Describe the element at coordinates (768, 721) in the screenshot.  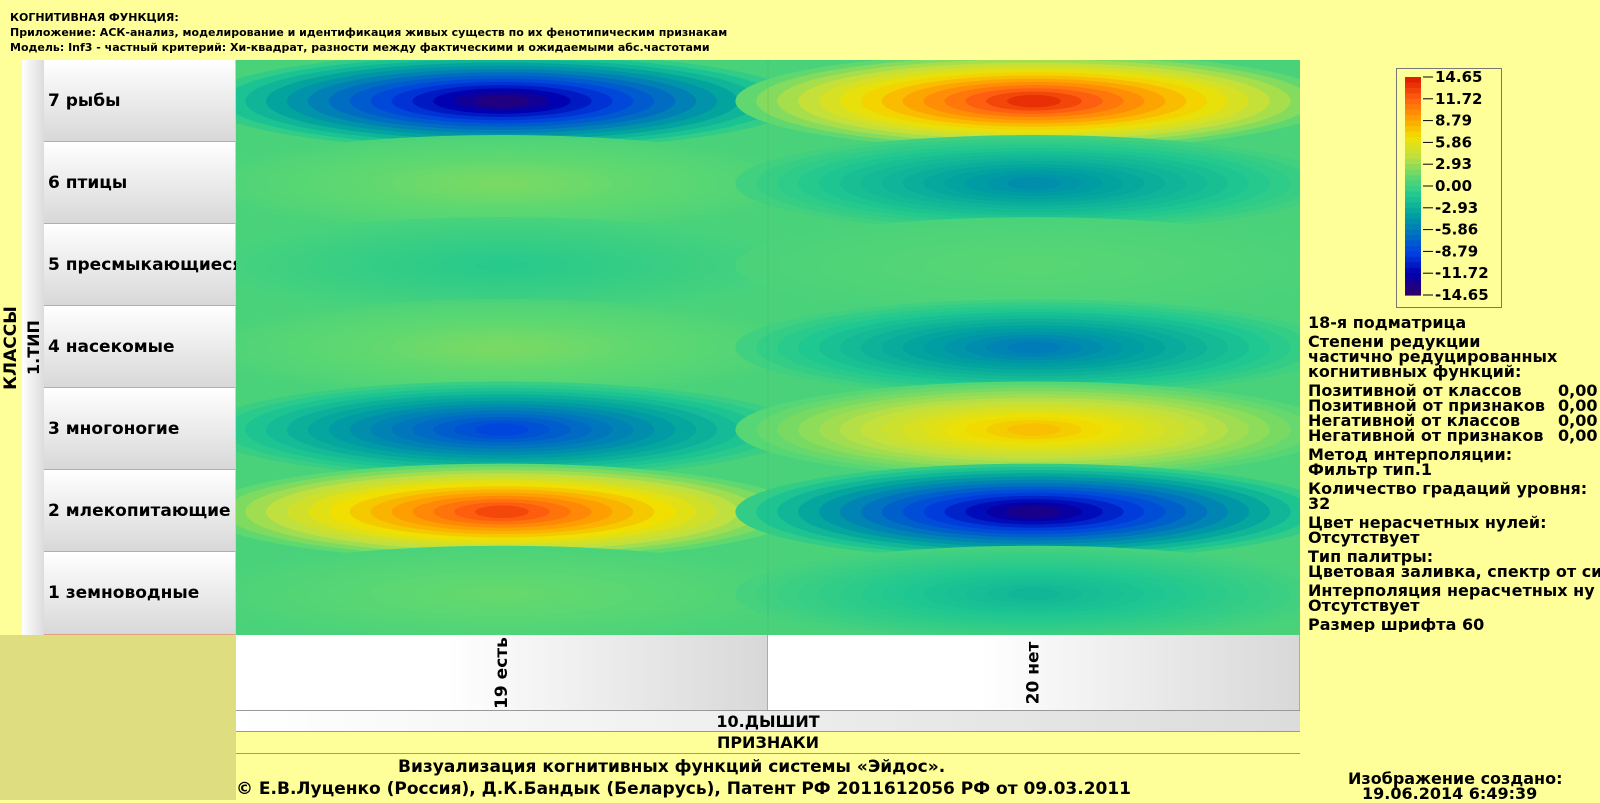
I see `feature-group-bar: 10.ДЫШИТ` at that location.